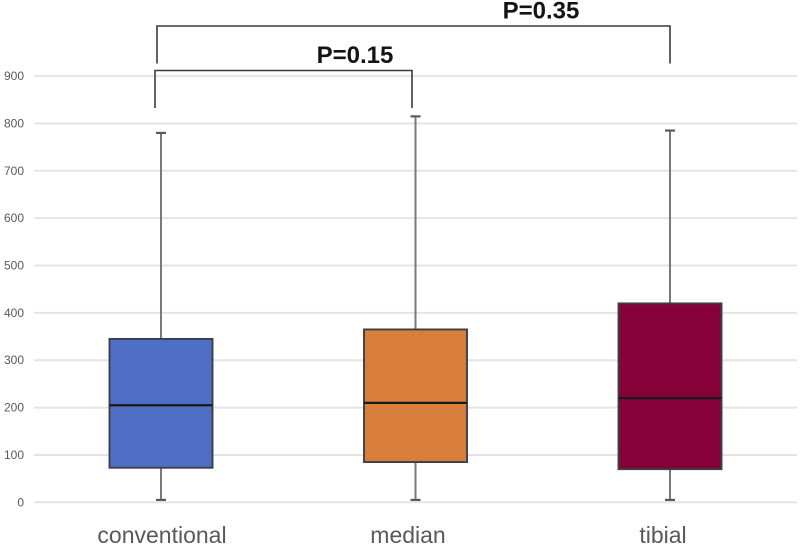 Image resolution: width=800 pixels, height=551 pixels. Describe the element at coordinates (14, 218) in the screenshot. I see `y-tick-label: 600` at that location.